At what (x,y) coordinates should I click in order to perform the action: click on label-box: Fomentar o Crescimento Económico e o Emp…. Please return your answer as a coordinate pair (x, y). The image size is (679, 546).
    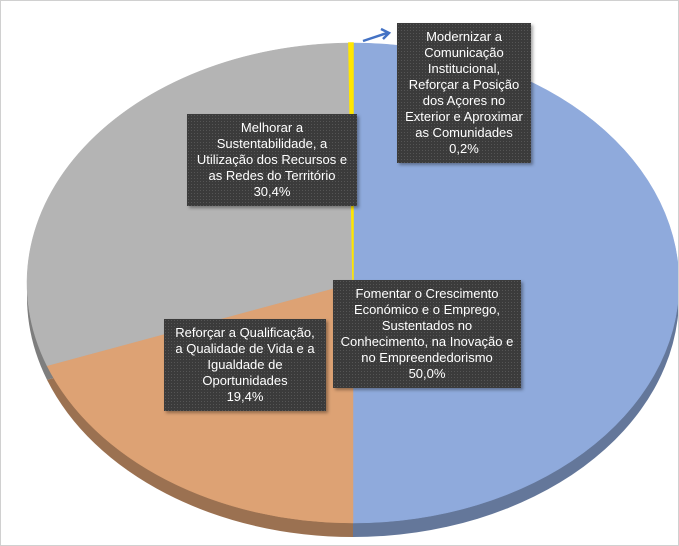
    Looking at the image, I should click on (427, 334).